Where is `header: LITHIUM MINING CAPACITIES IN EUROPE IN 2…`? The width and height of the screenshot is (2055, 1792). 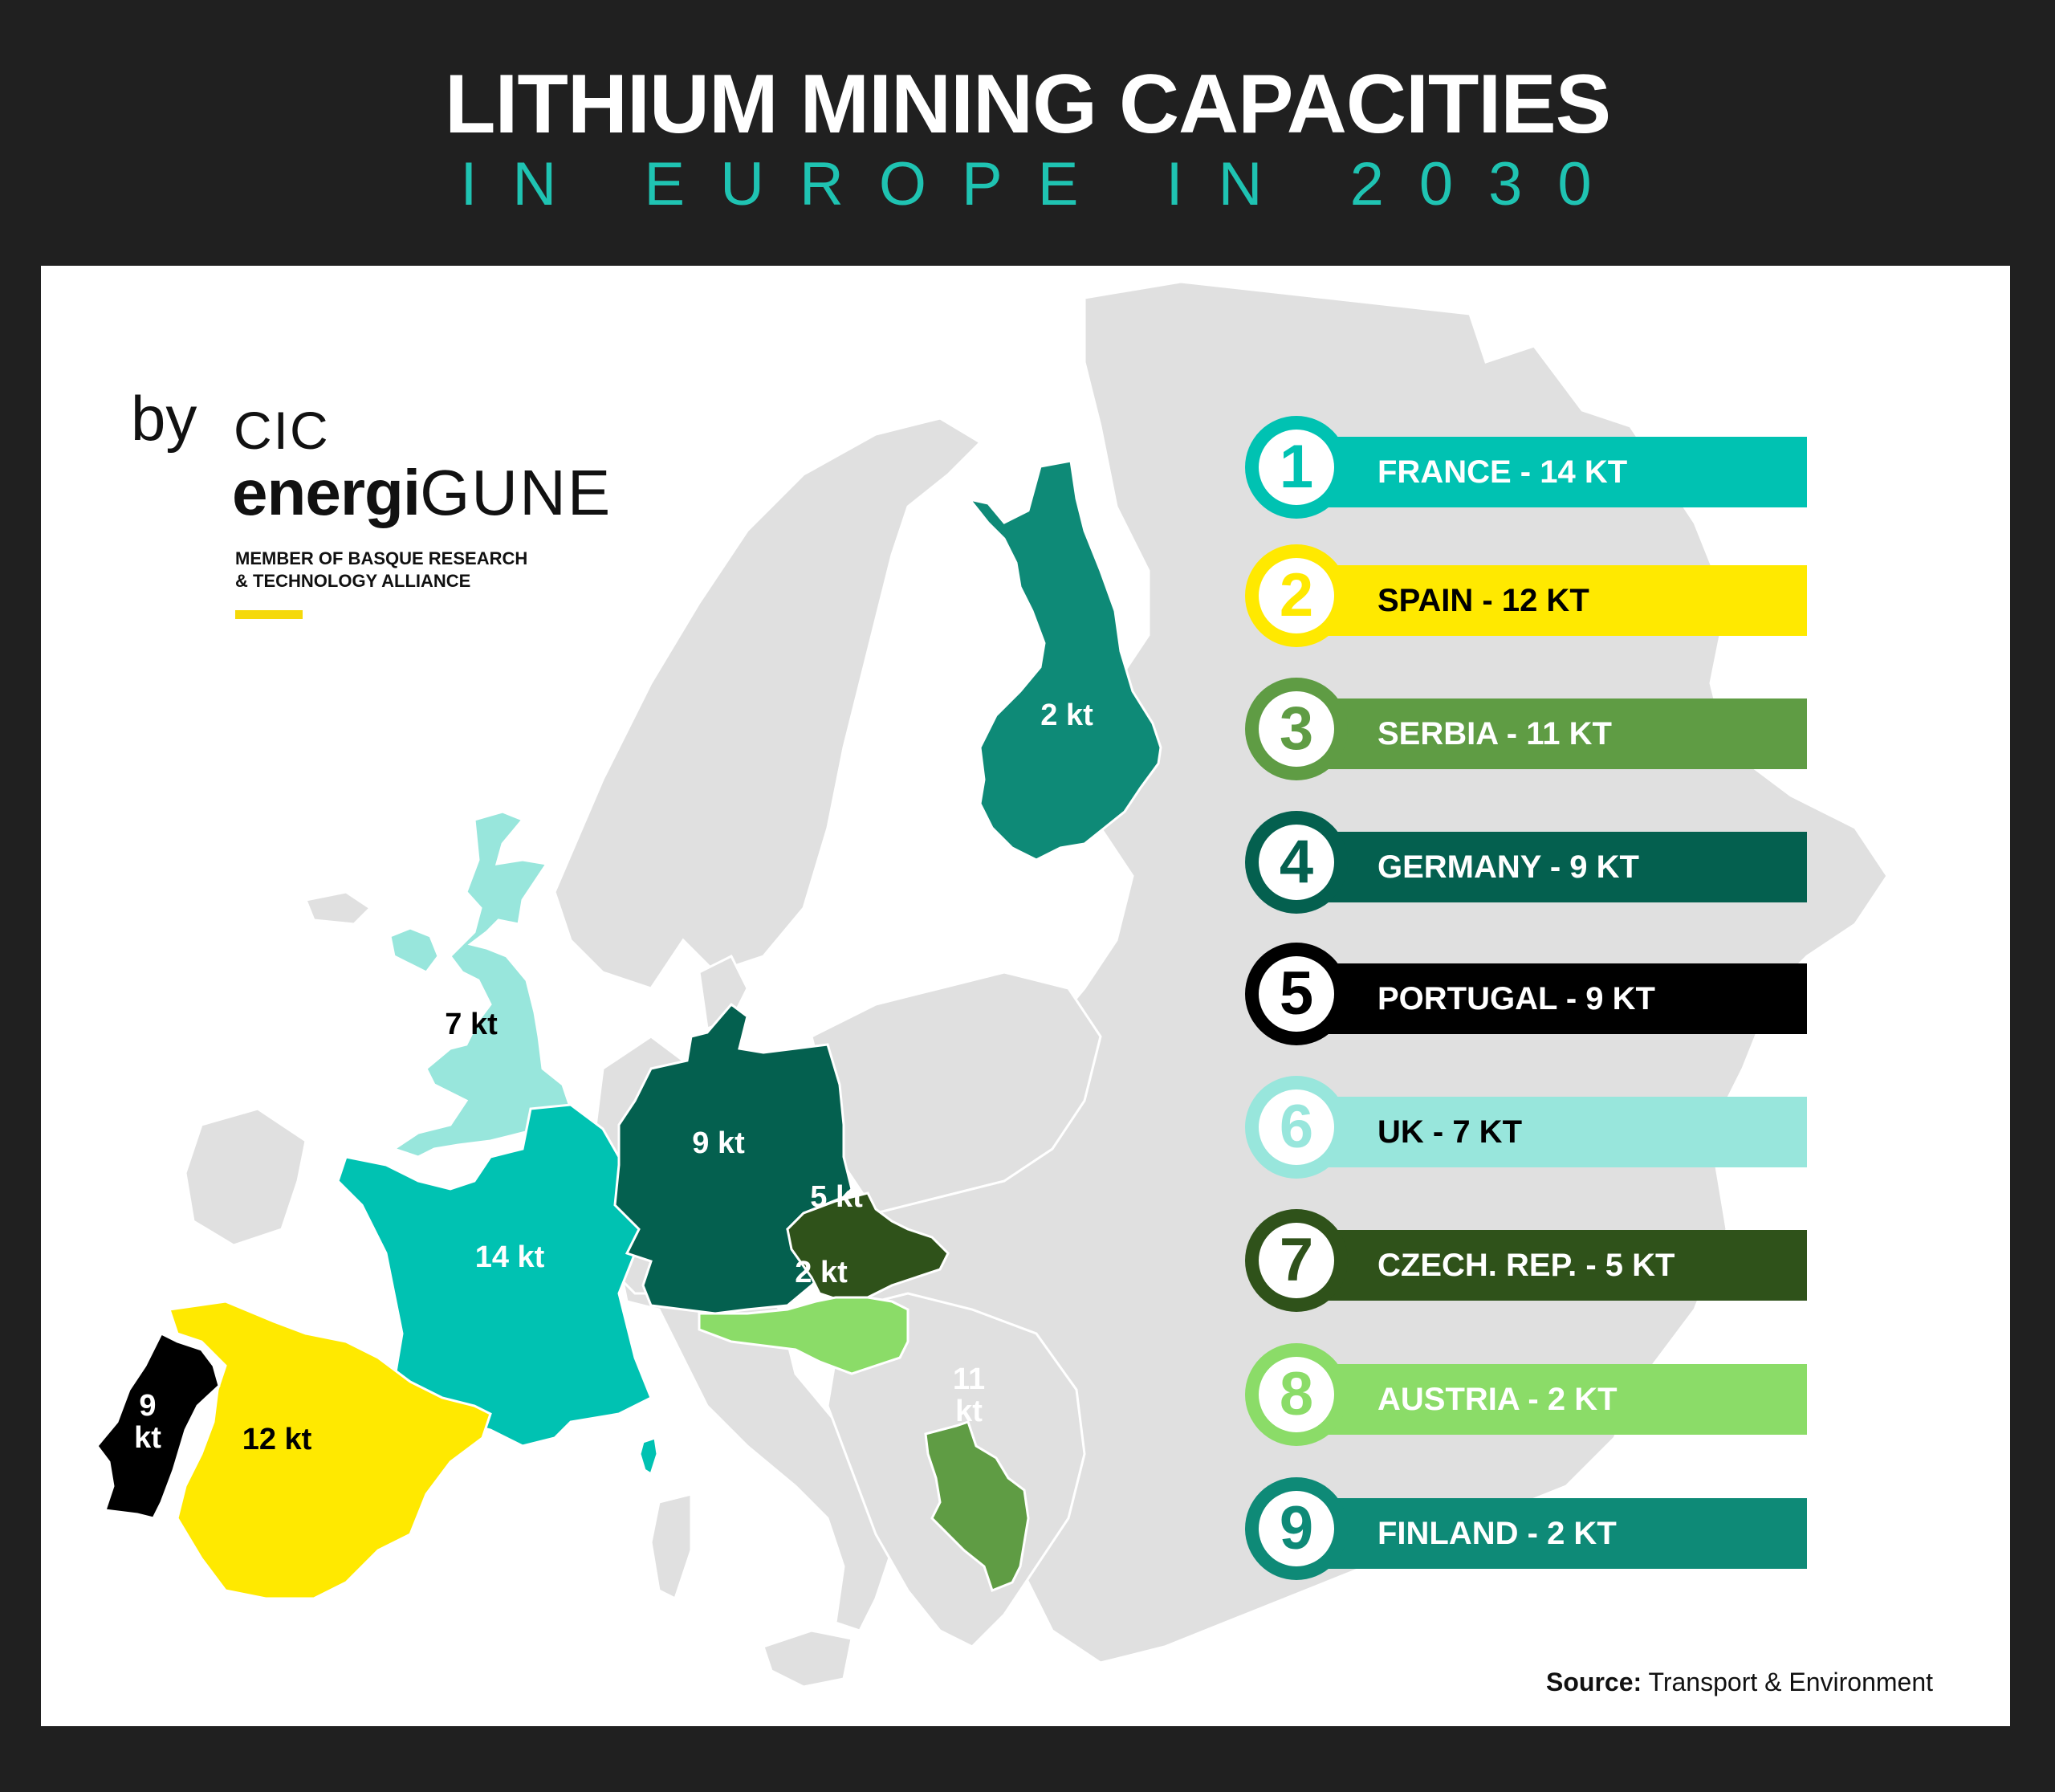
header: LITHIUM MINING CAPACITIES IN EUROPE IN 2… is located at coordinates (1027, 133).